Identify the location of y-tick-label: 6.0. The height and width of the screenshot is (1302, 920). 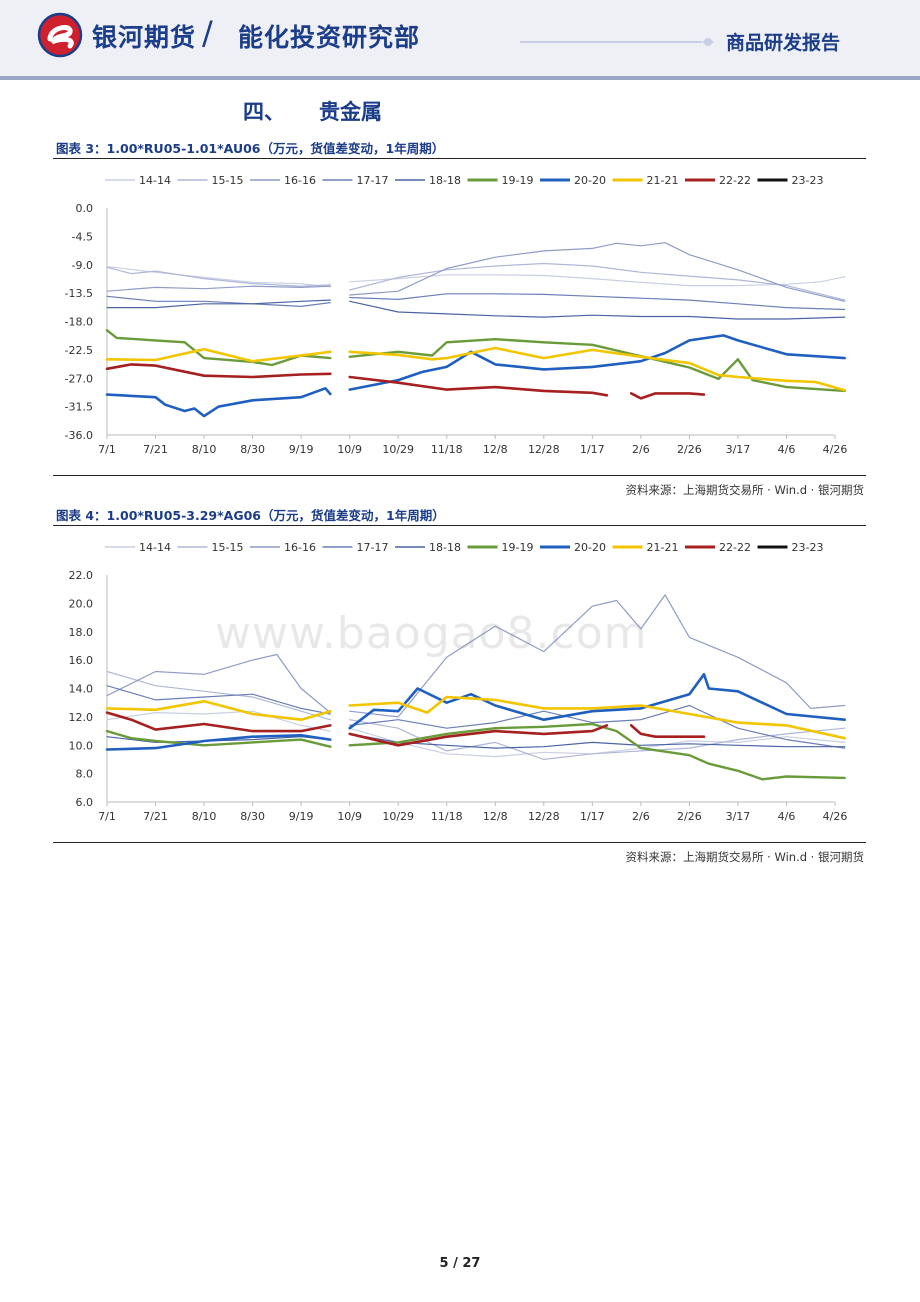
(85, 802).